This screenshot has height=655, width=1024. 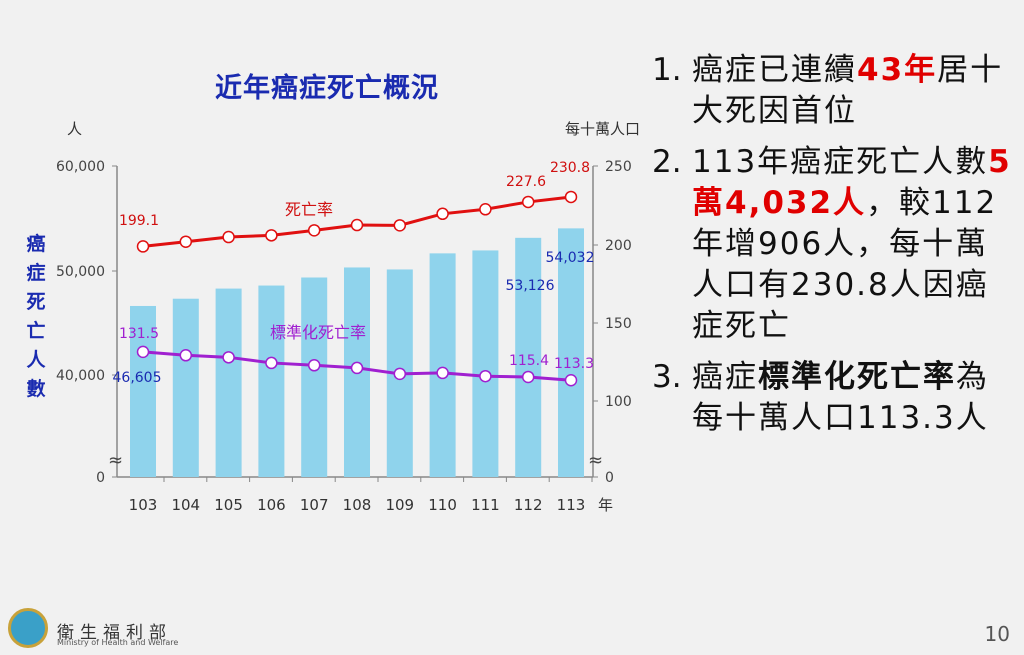 I want to click on key-point-text: 癌症標準化死亡率為每十萬人口113.3人, so click(x=852, y=398).